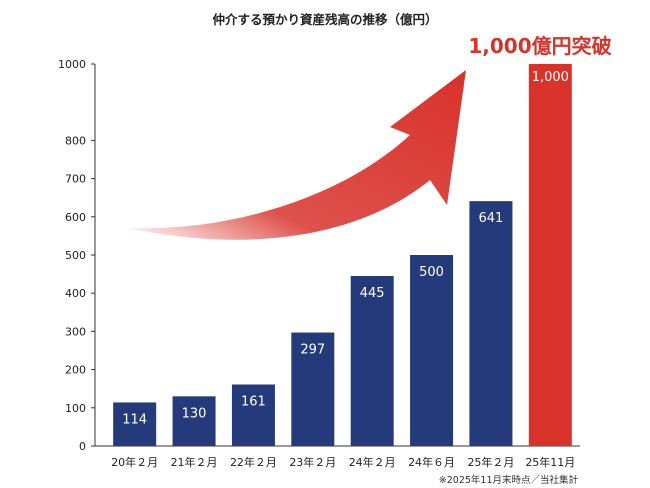 The image size is (650, 488). I want to click on bar-value-label: 297, so click(312, 350).